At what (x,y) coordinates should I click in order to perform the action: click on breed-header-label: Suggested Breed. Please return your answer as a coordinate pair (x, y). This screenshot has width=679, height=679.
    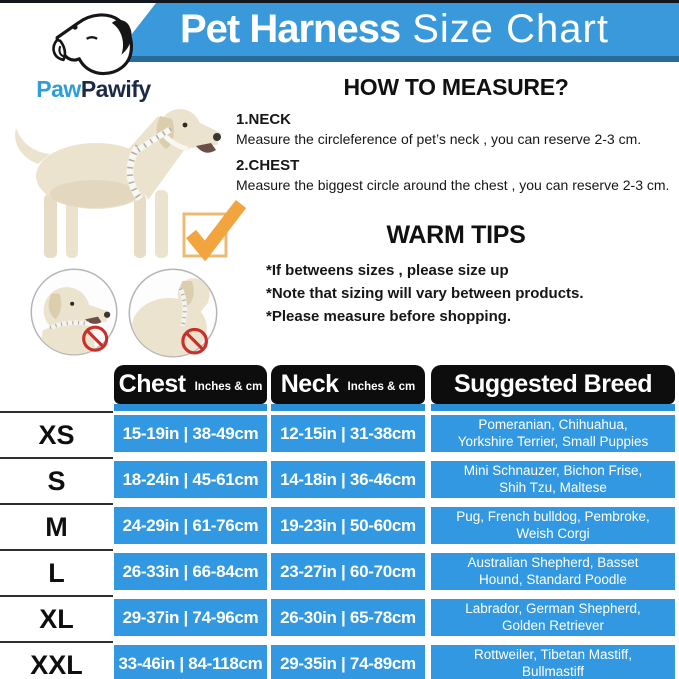
    Looking at the image, I should click on (553, 384).